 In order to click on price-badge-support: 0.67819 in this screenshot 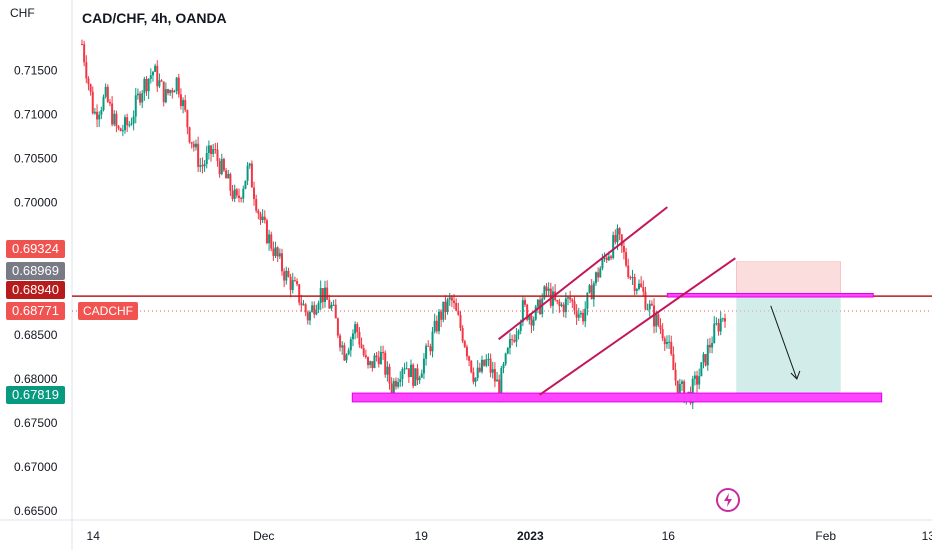, I will do `click(35, 395)`.